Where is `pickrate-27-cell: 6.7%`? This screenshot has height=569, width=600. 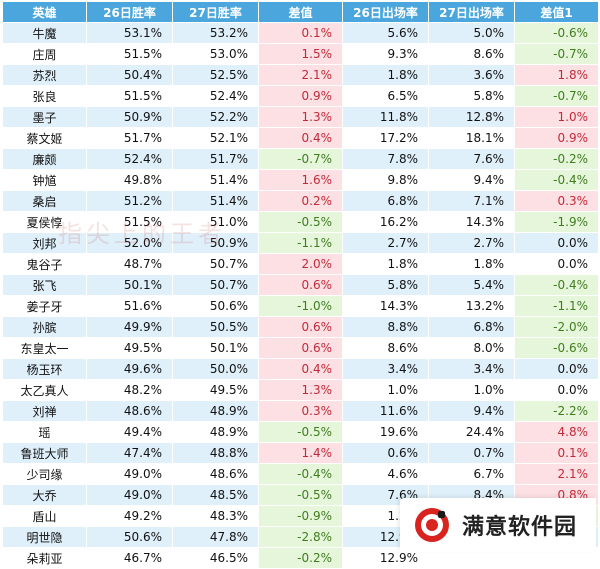
pickrate-27-cell: 6.7% is located at coordinates (471, 474).